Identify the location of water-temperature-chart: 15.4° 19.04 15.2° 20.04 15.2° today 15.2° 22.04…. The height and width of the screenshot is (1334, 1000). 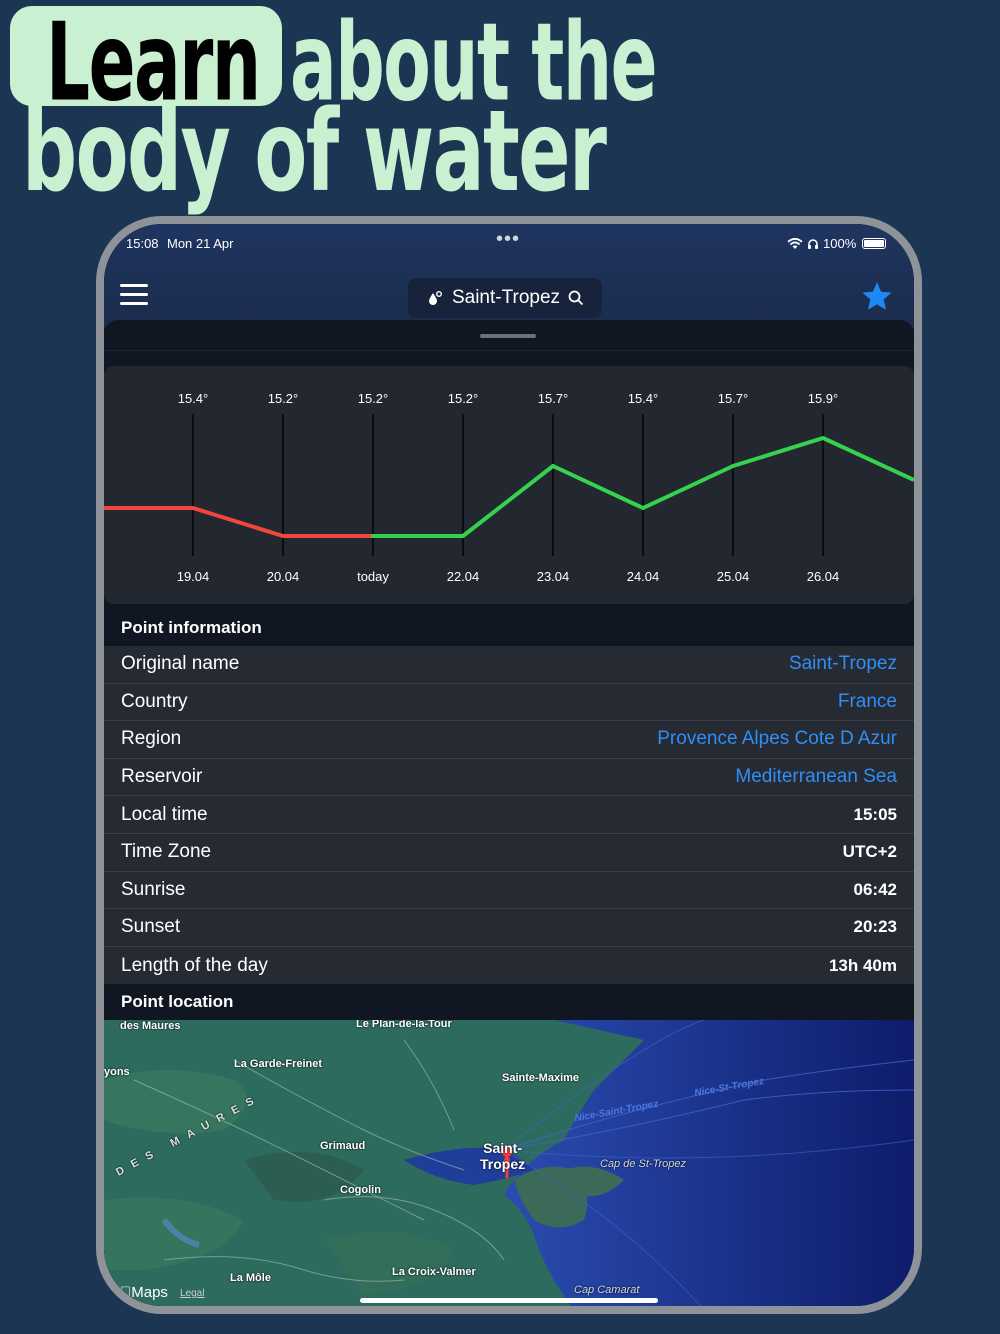
(509, 485).